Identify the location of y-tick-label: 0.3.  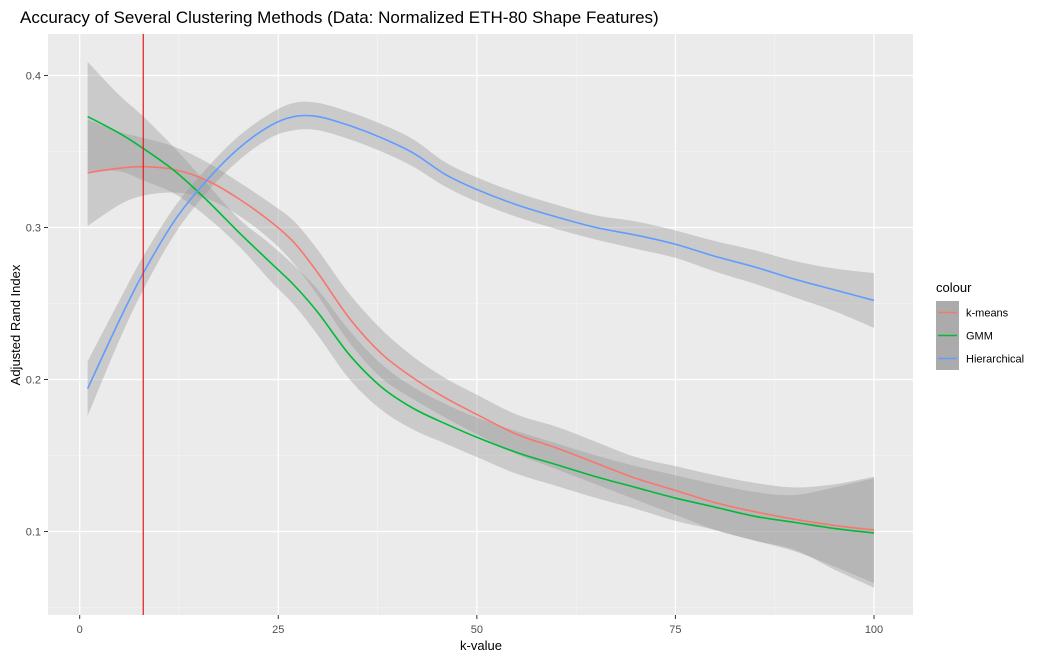
(33, 229).